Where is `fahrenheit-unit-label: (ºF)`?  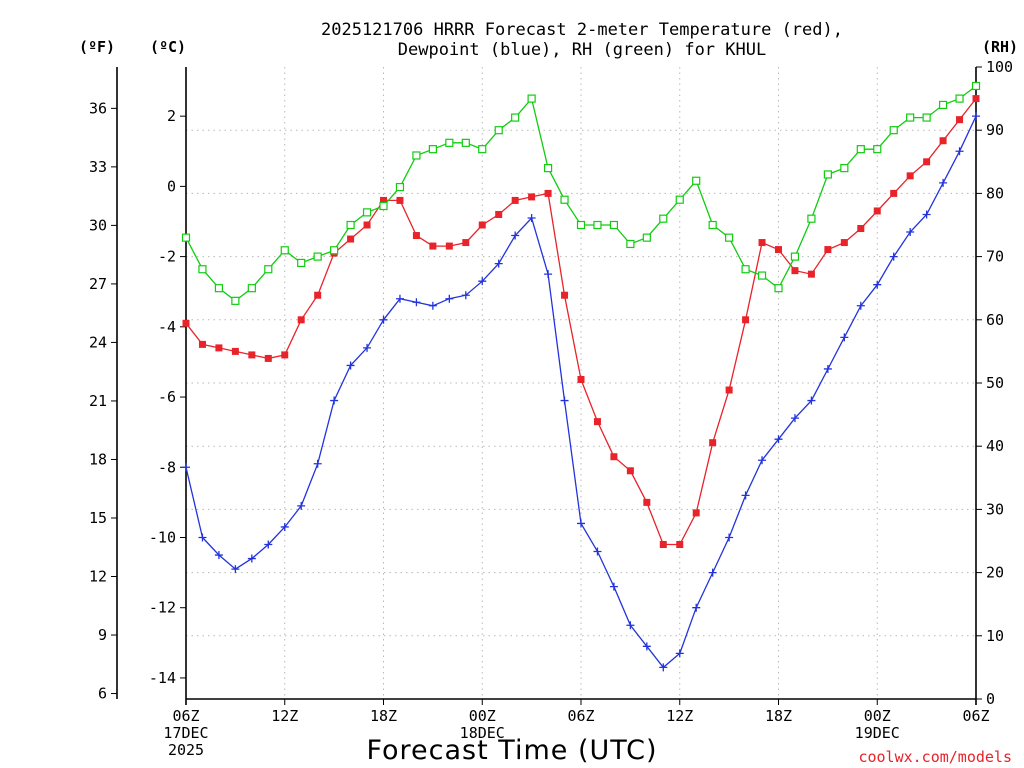
fahrenheit-unit-label: (ºF) is located at coordinates (97, 47).